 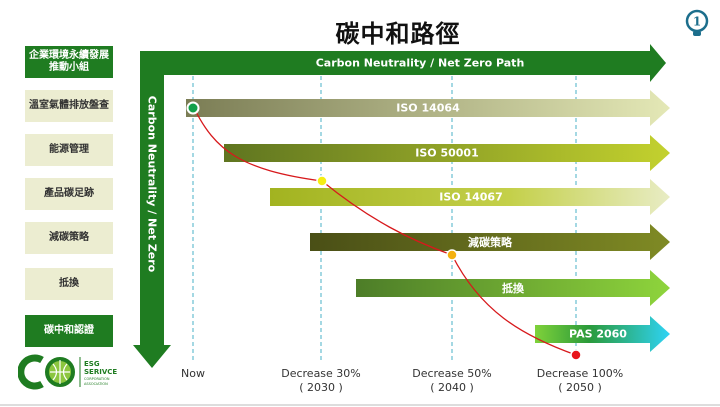 What do you see at coordinates (321, 380) in the screenshot?
I see `milestone-label-2030: Decrease 30%( 2030 )` at bounding box center [321, 380].